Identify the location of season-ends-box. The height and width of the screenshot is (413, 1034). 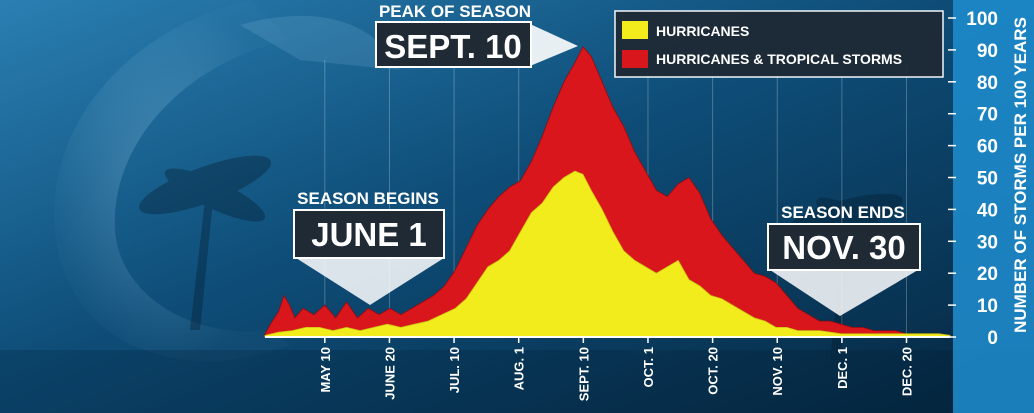
(844, 247).